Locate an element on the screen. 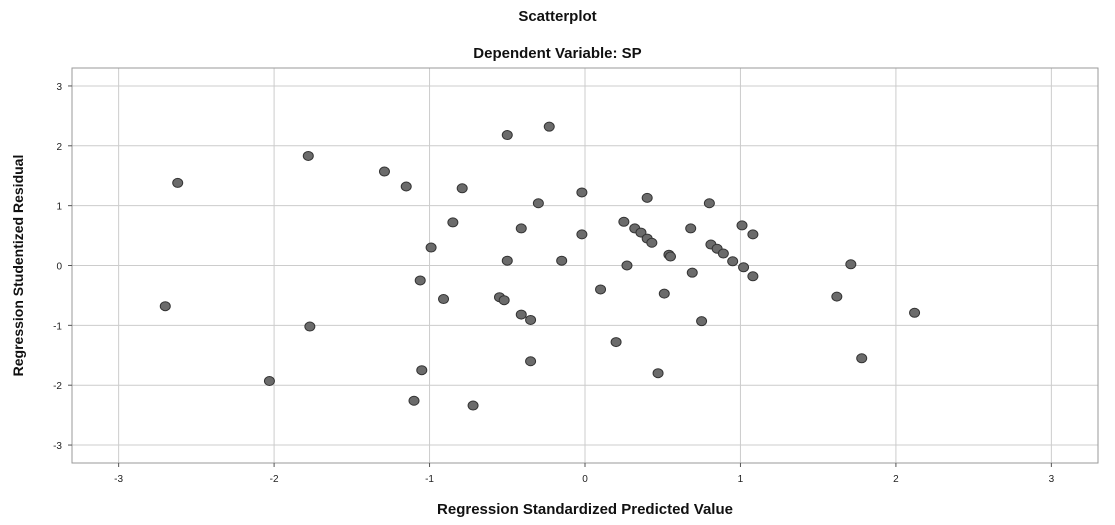  y-tick-label: 3 is located at coordinates (59, 87).